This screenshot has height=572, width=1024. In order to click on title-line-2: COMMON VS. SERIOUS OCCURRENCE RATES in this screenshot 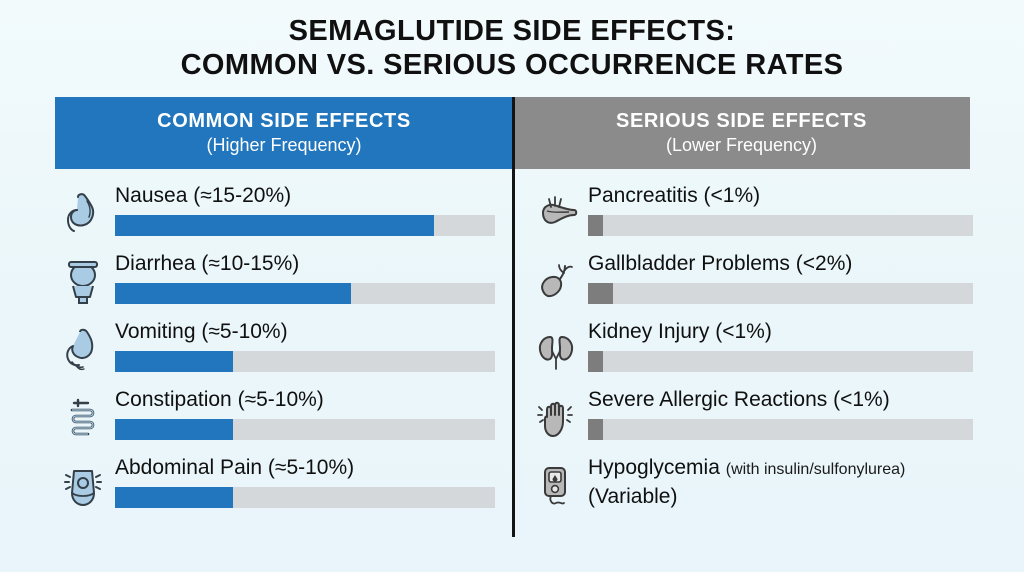, I will do `click(512, 65)`.